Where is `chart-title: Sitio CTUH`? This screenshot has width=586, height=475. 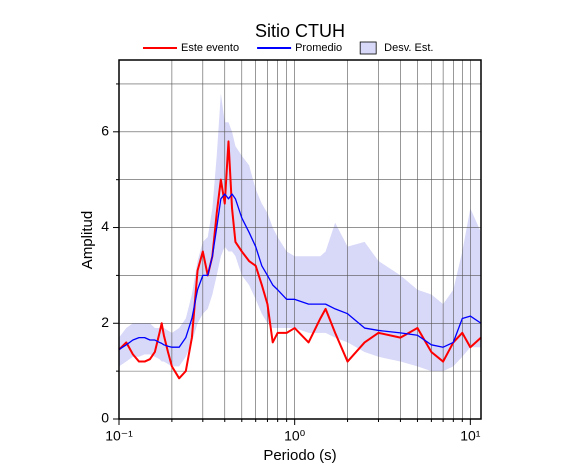 chart-title: Sitio CTUH is located at coordinates (300, 31).